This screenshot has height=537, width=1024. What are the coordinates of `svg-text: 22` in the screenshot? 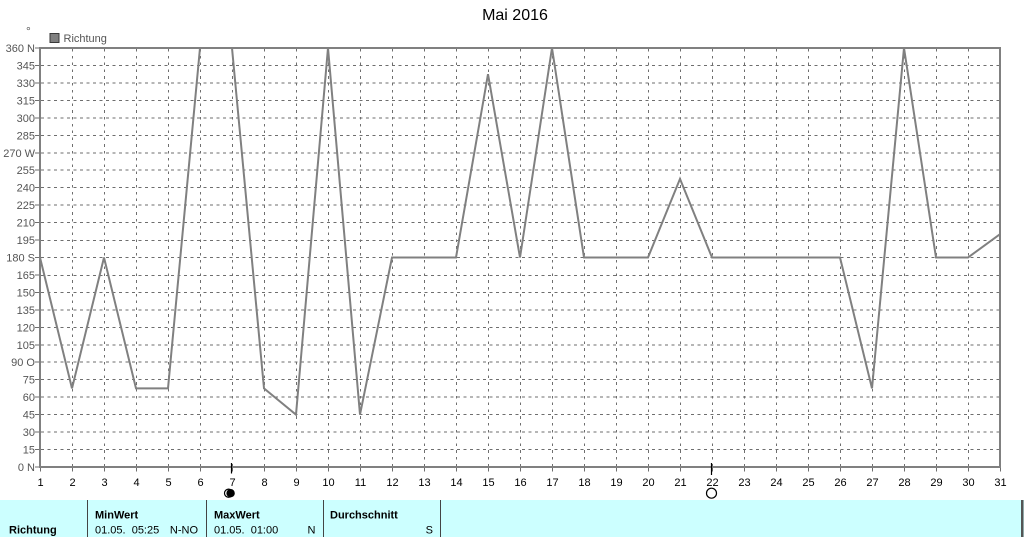 It's located at (712, 483).